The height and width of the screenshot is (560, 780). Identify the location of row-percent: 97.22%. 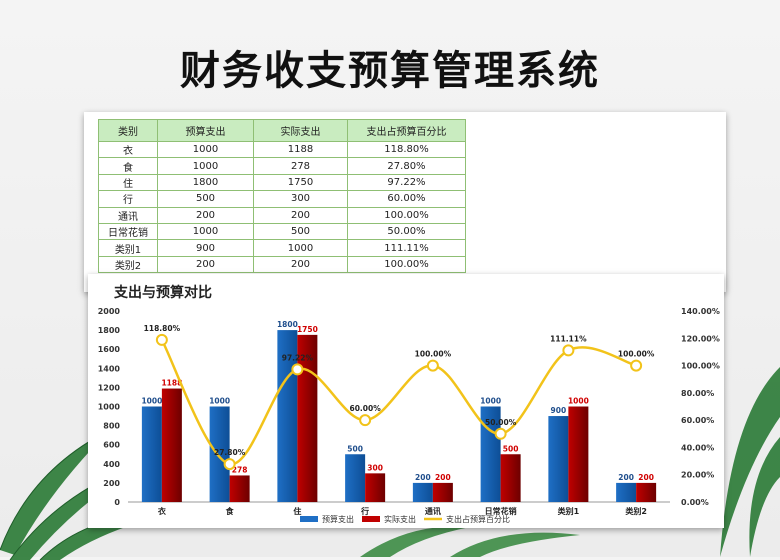
(406, 182).